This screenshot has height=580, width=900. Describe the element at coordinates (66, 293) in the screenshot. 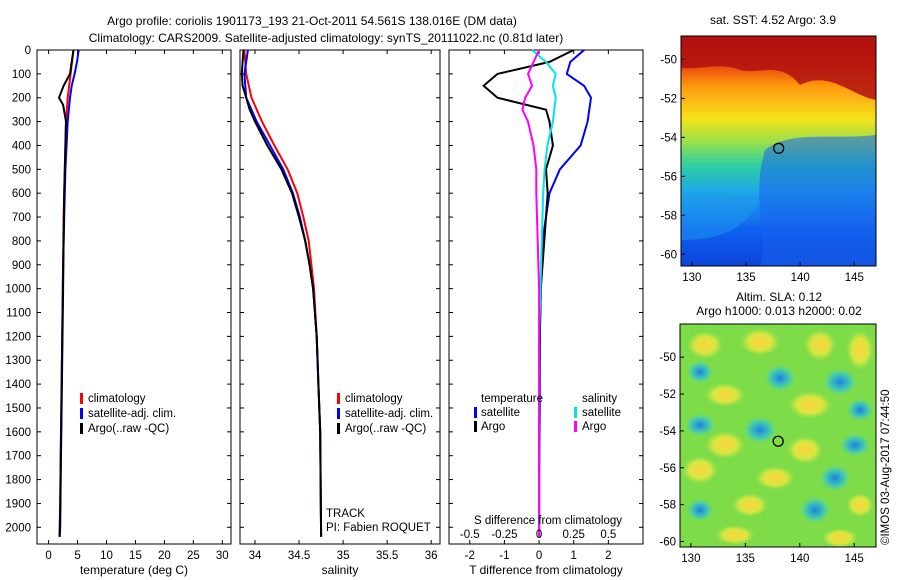

I see `temperature-series-argo-raw-qc-` at that location.